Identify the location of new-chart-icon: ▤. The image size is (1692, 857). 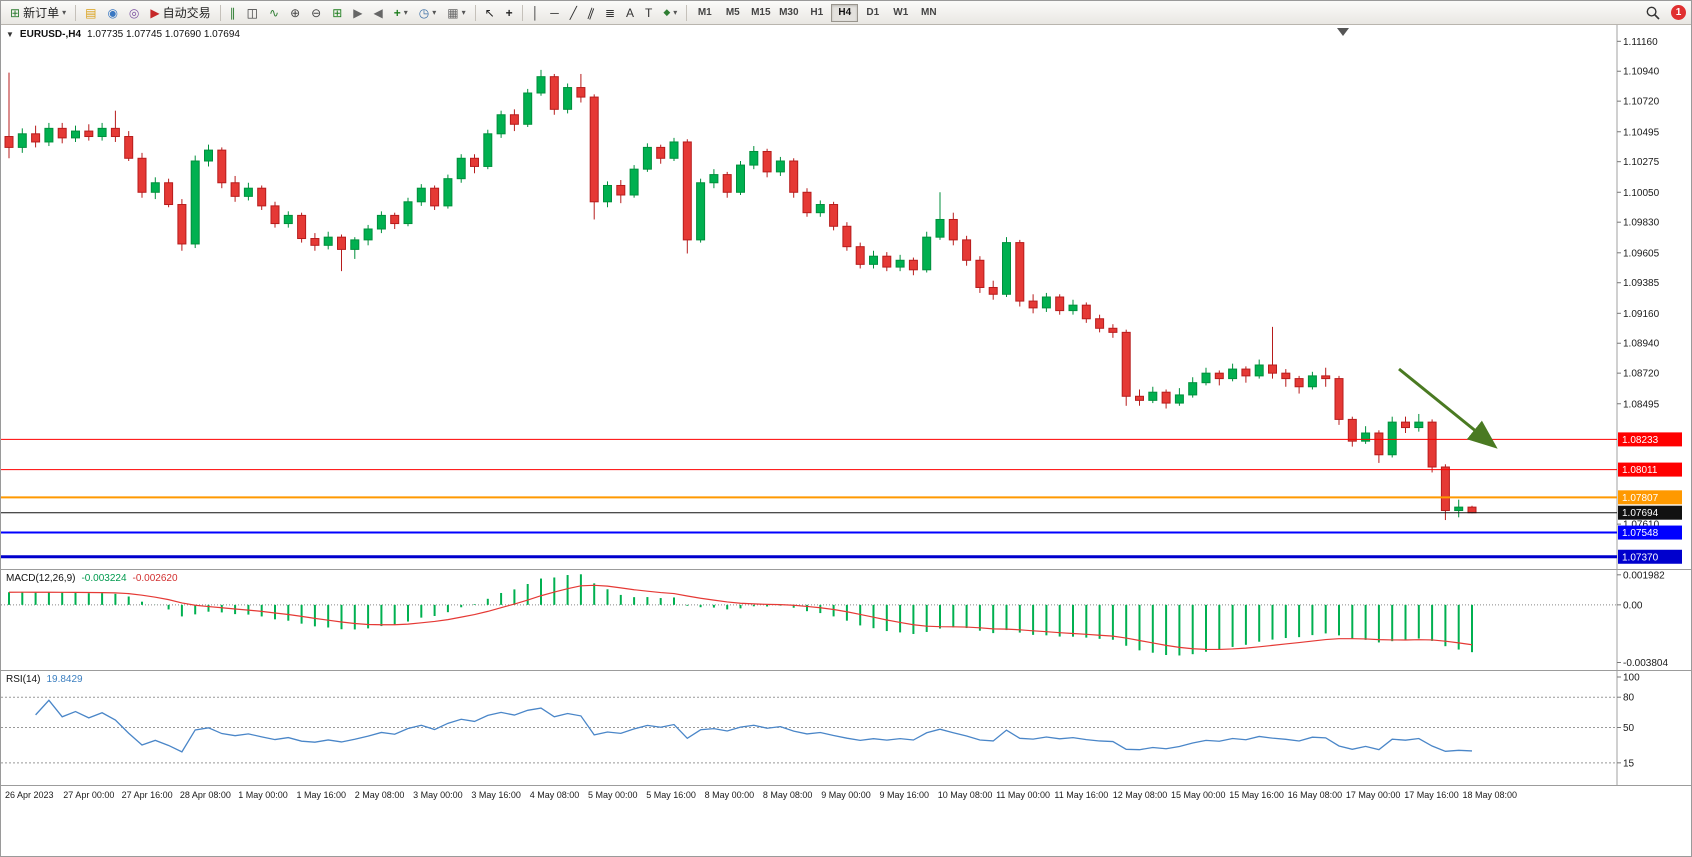
(91, 12).